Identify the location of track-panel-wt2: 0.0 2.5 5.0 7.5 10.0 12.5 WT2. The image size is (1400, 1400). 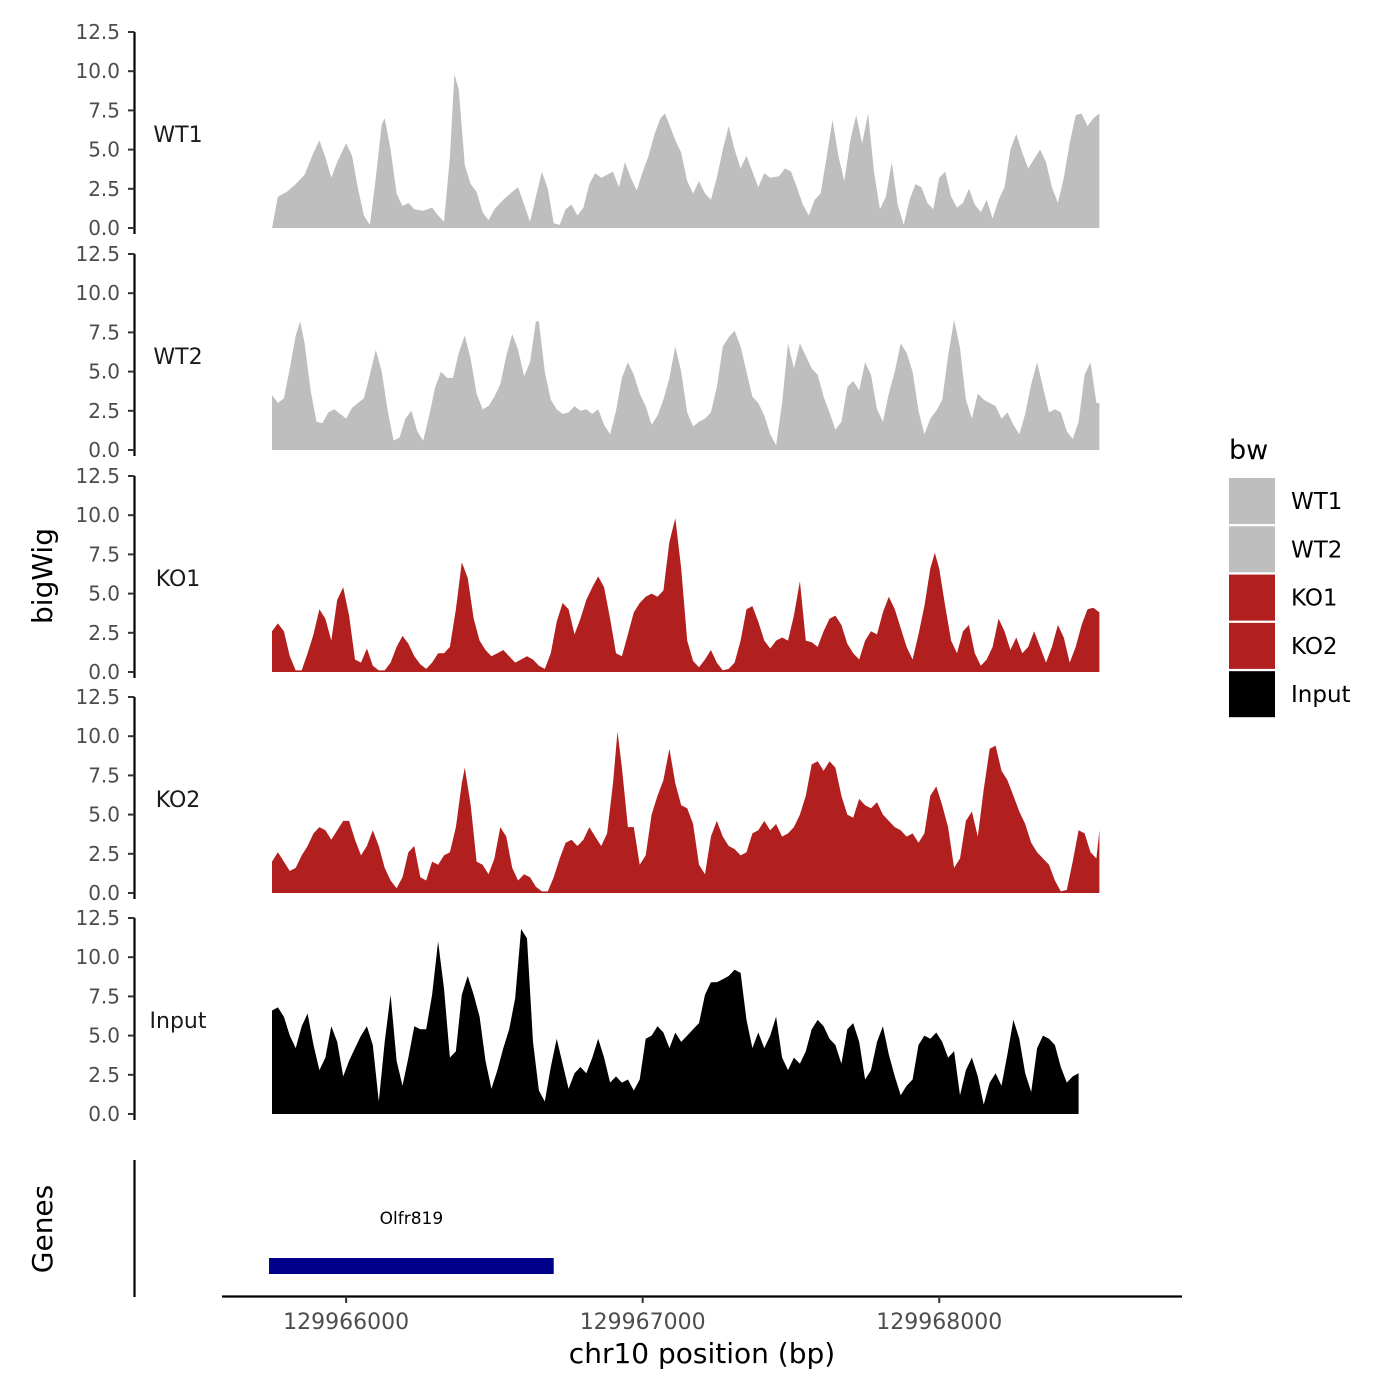
(587, 352).